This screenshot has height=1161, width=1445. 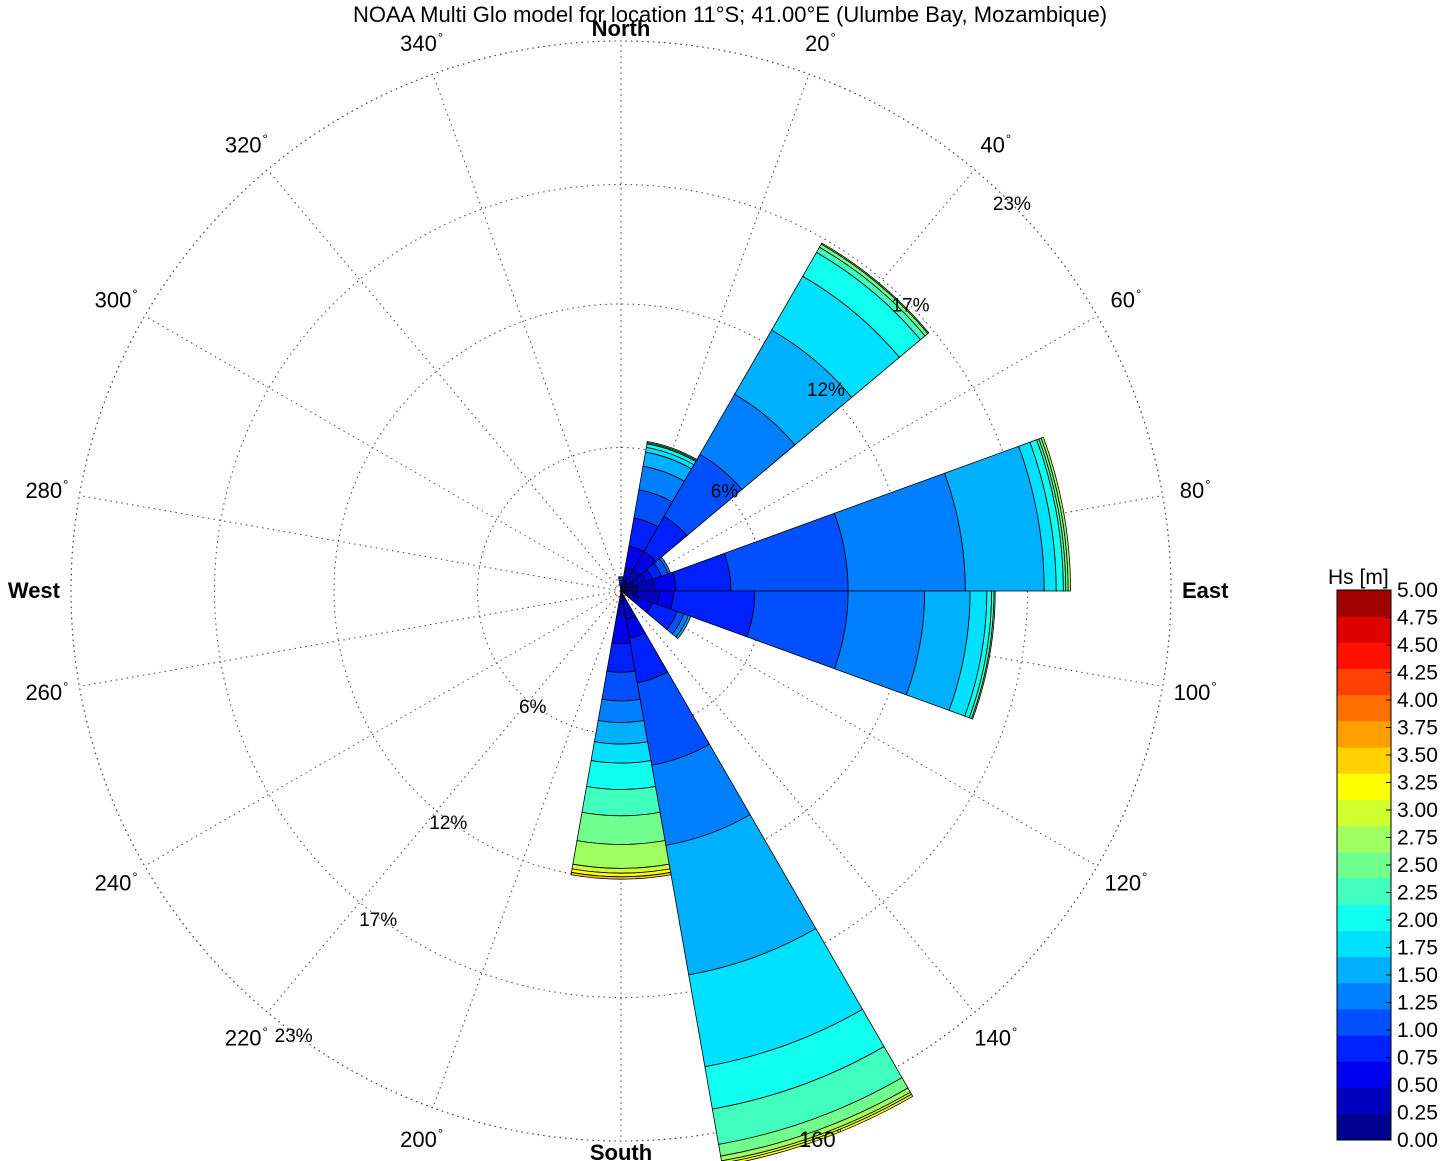 I want to click on colorbar-label: Hs [m], so click(x=1358, y=577).